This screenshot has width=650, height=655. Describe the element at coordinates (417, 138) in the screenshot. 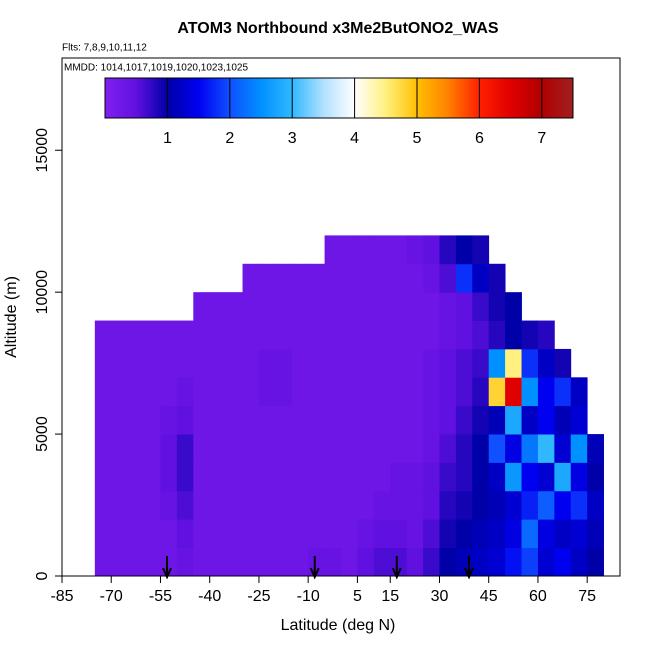

I see `colorbar-tick-label: 5` at that location.